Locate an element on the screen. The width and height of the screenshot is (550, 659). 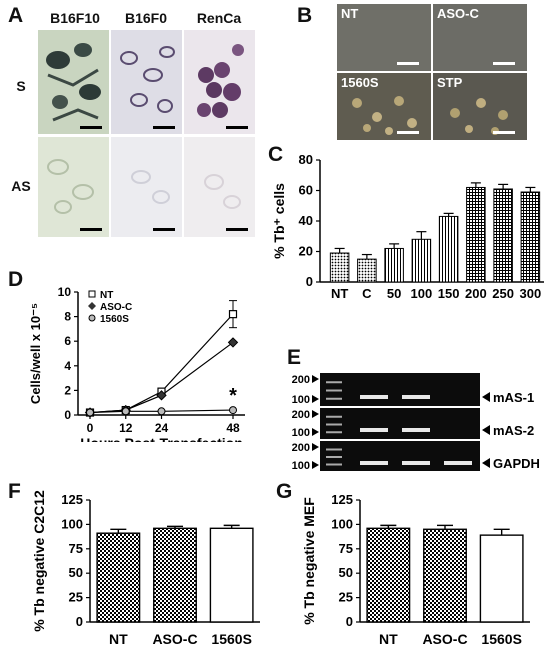
panel-label-c: C is located at coordinates (276, 154).